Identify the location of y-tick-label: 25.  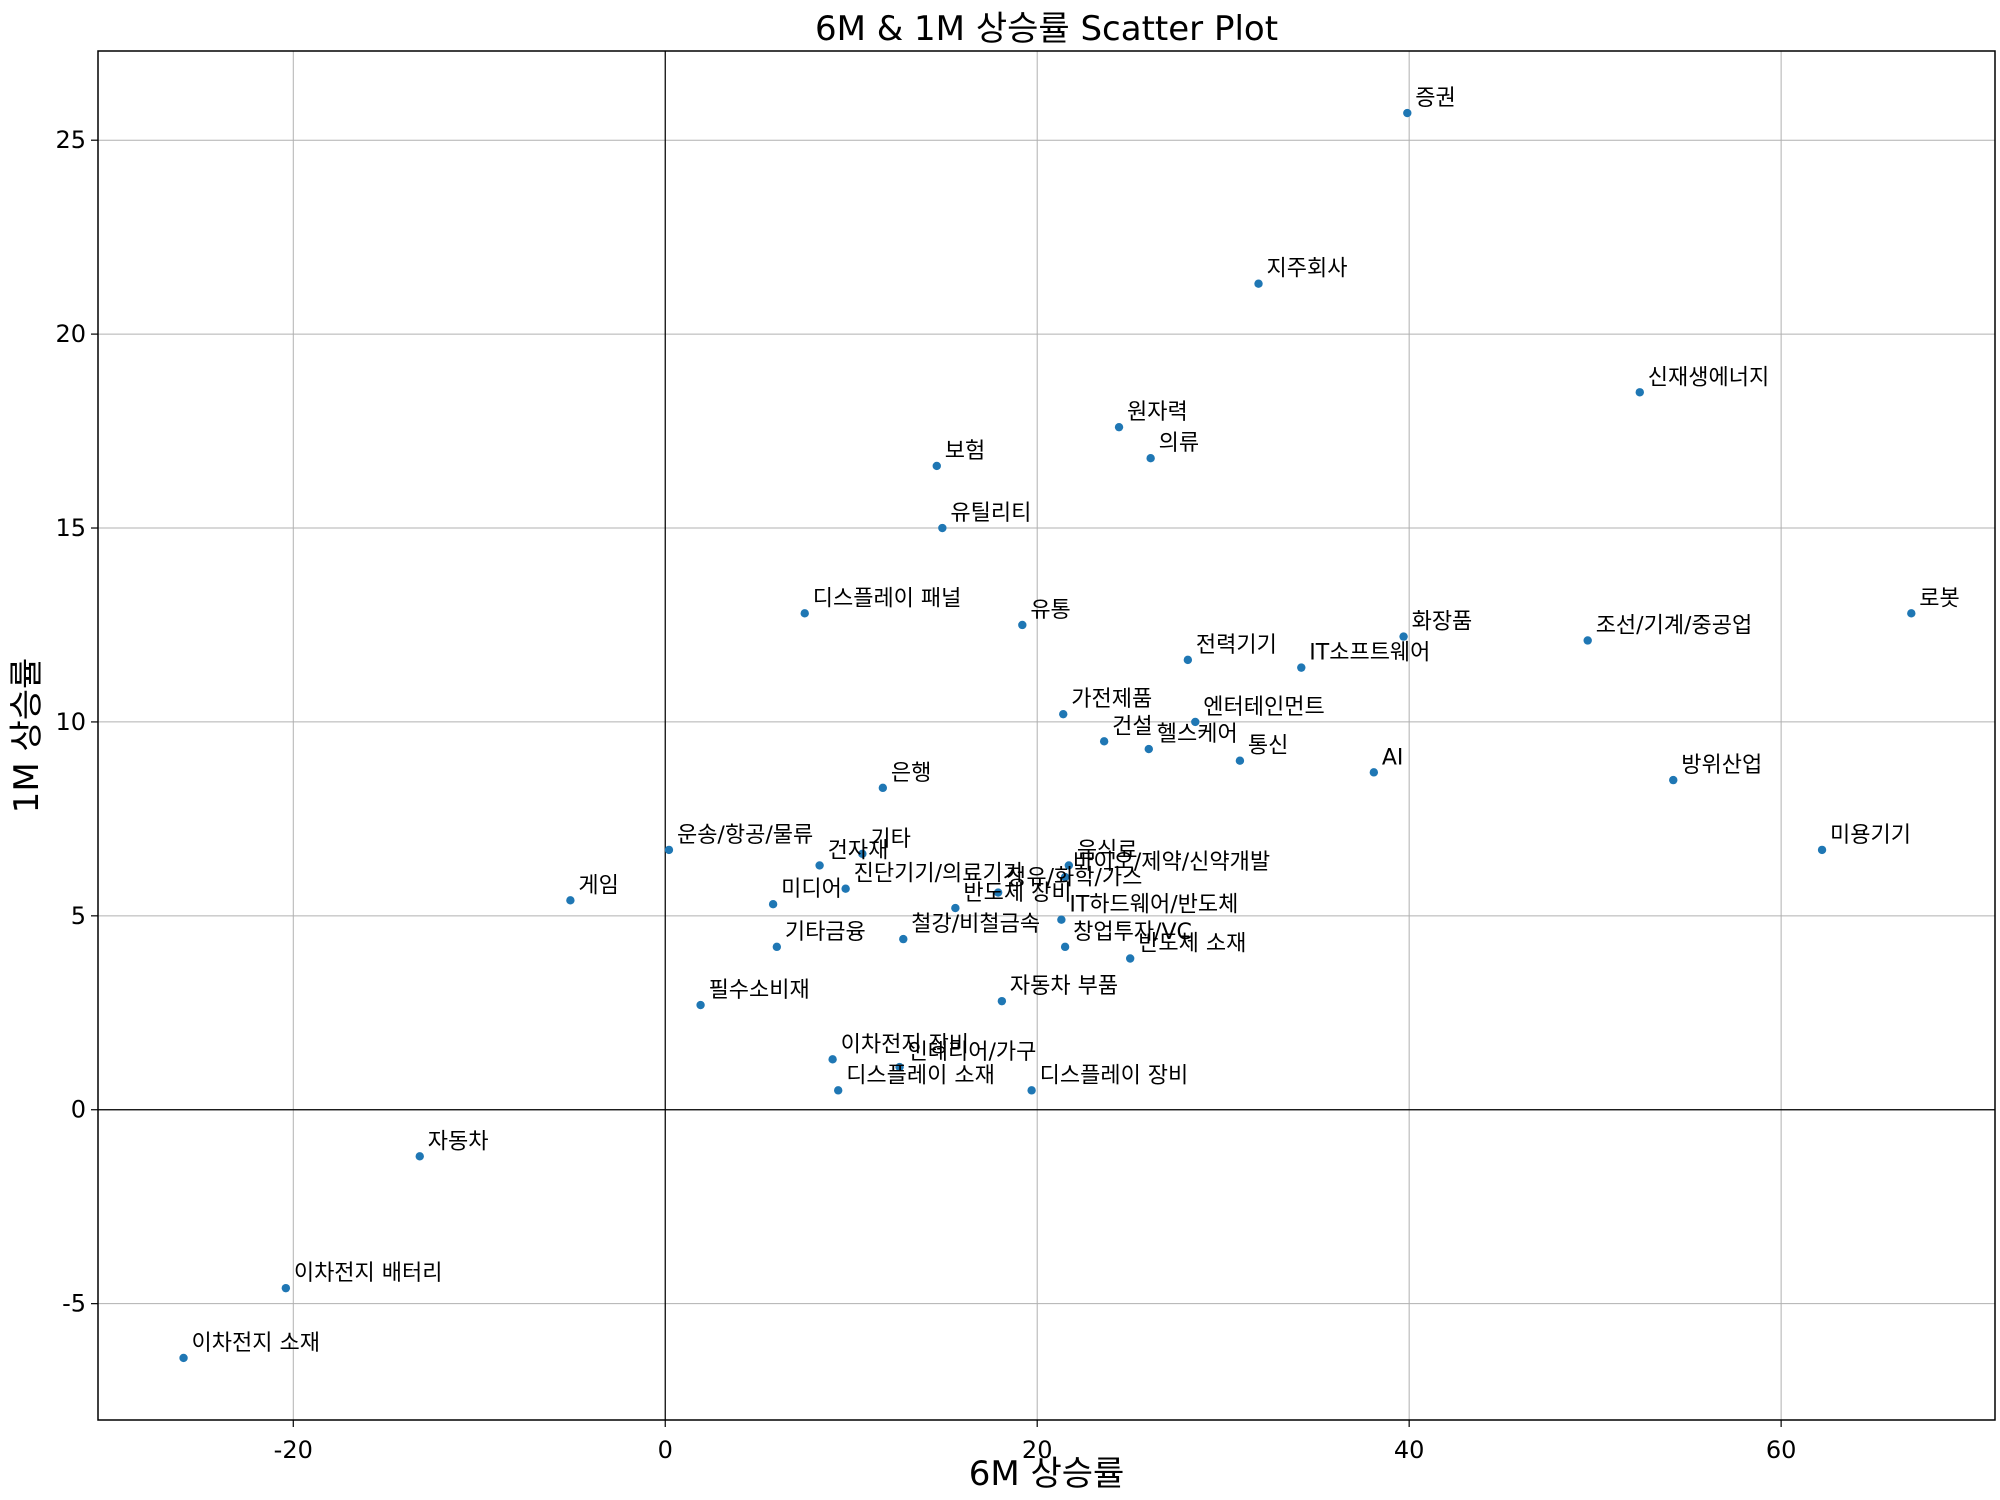
(70, 140).